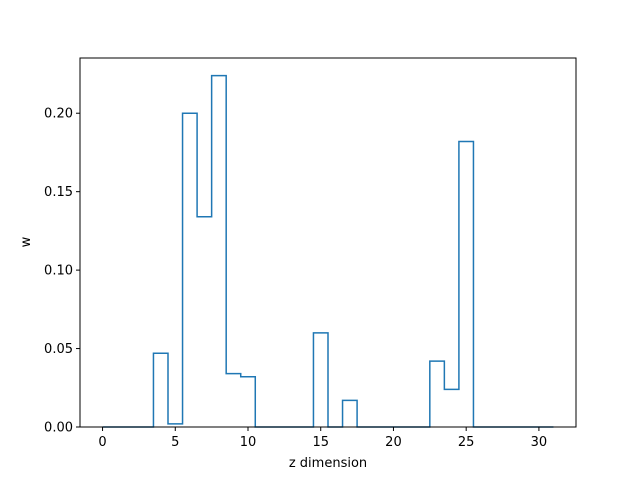 The image size is (640, 480). Describe the element at coordinates (102, 442) in the screenshot. I see `x-tick-label: 0` at that location.